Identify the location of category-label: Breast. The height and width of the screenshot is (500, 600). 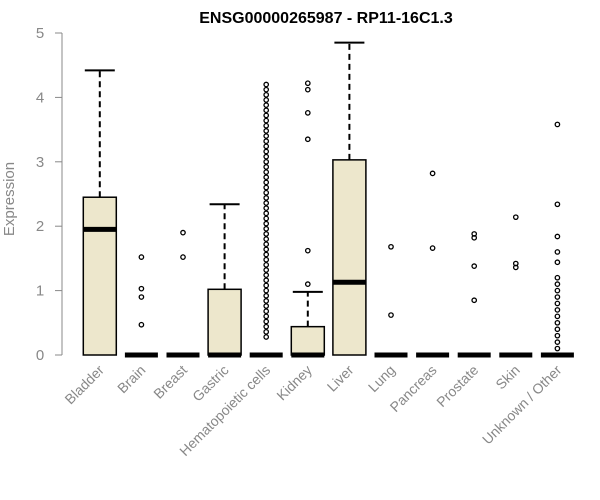
(170, 382).